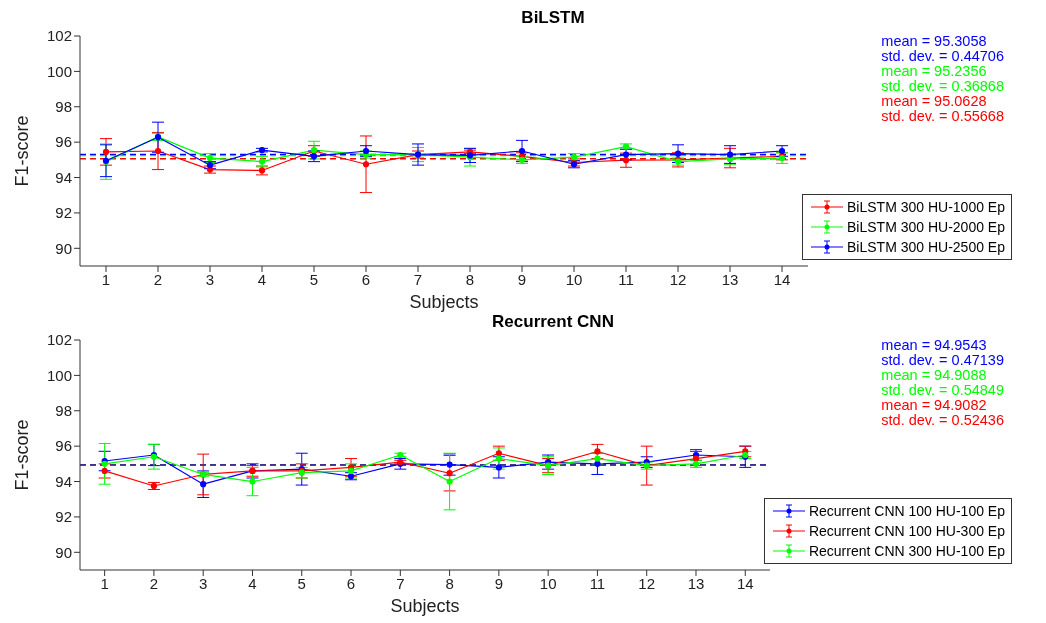 This screenshot has height=623, width=1046. What do you see at coordinates (553, 321) in the screenshot?
I see `chart-title: Recurrent CNN` at bounding box center [553, 321].